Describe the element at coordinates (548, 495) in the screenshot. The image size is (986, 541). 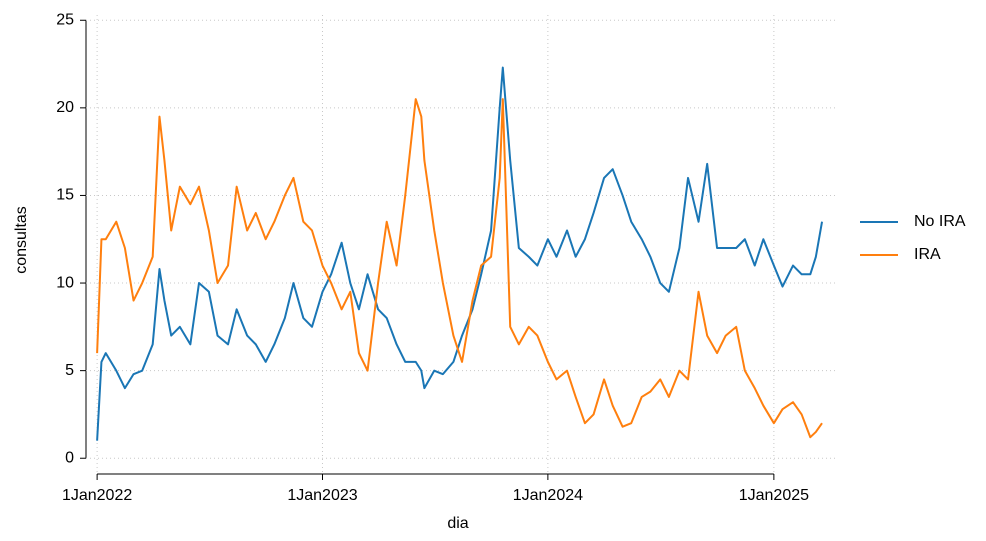
I see `x-tick-label: 1Jan2024` at that location.